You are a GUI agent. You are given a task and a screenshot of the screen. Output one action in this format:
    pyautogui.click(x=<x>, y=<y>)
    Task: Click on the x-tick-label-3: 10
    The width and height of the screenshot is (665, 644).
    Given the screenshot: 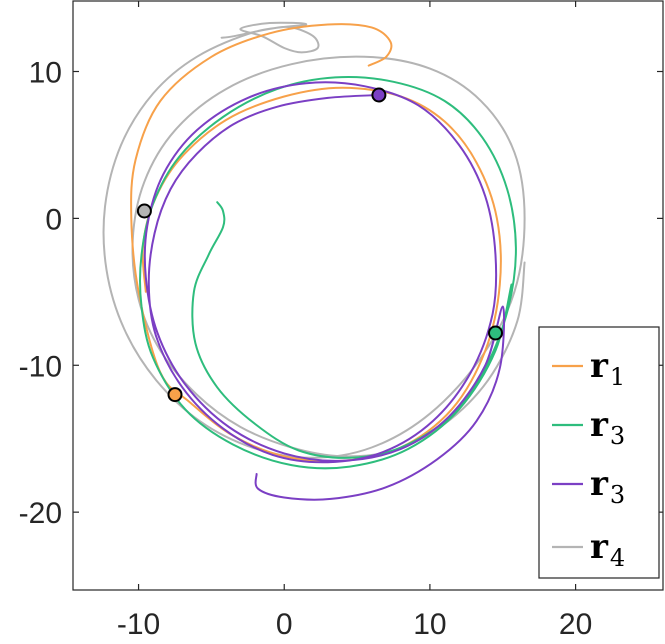 What is the action you would take?
    pyautogui.click(x=429, y=624)
    